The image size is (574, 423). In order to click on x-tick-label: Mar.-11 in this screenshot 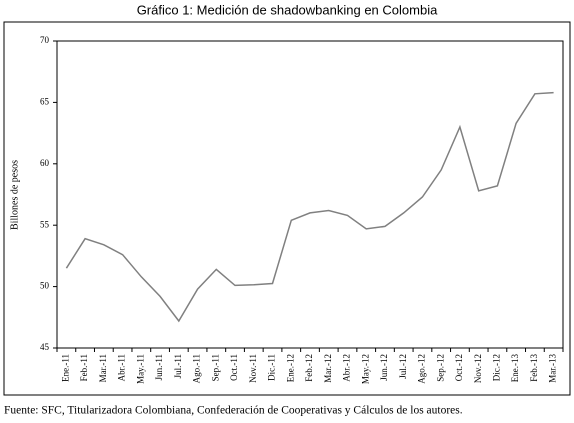, I will do `click(103, 368)`.